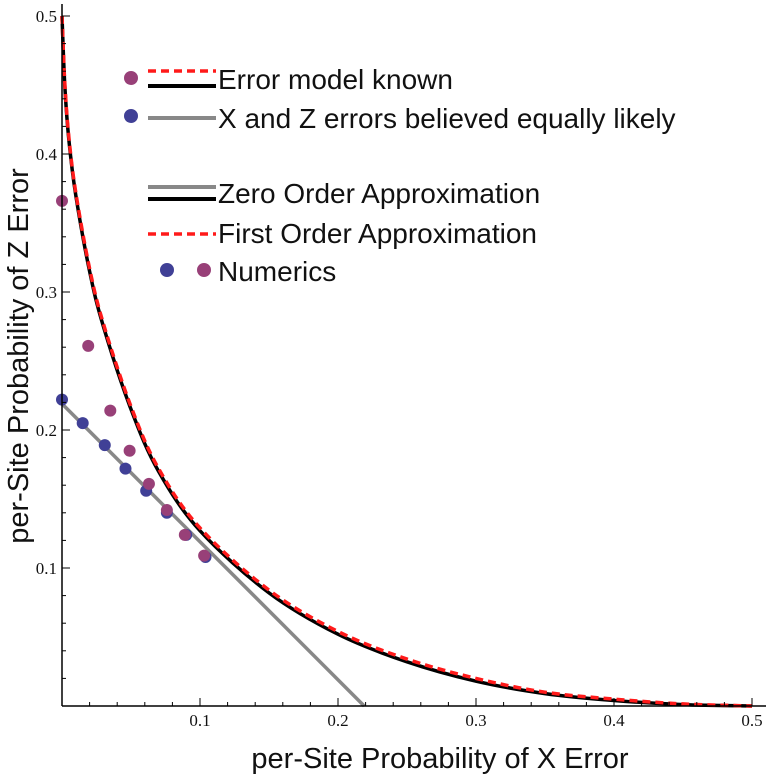 Image resolution: width=770 pixels, height=774 pixels. I want to click on y-tick-label: 0.1, so click(46, 568).